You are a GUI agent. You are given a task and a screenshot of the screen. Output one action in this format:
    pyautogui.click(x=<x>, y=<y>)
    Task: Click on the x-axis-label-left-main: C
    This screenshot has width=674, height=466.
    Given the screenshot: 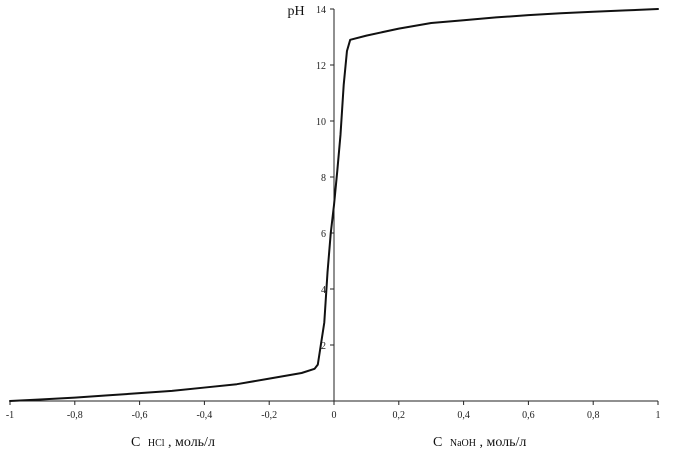 What is the action you would take?
    pyautogui.click(x=135, y=442)
    